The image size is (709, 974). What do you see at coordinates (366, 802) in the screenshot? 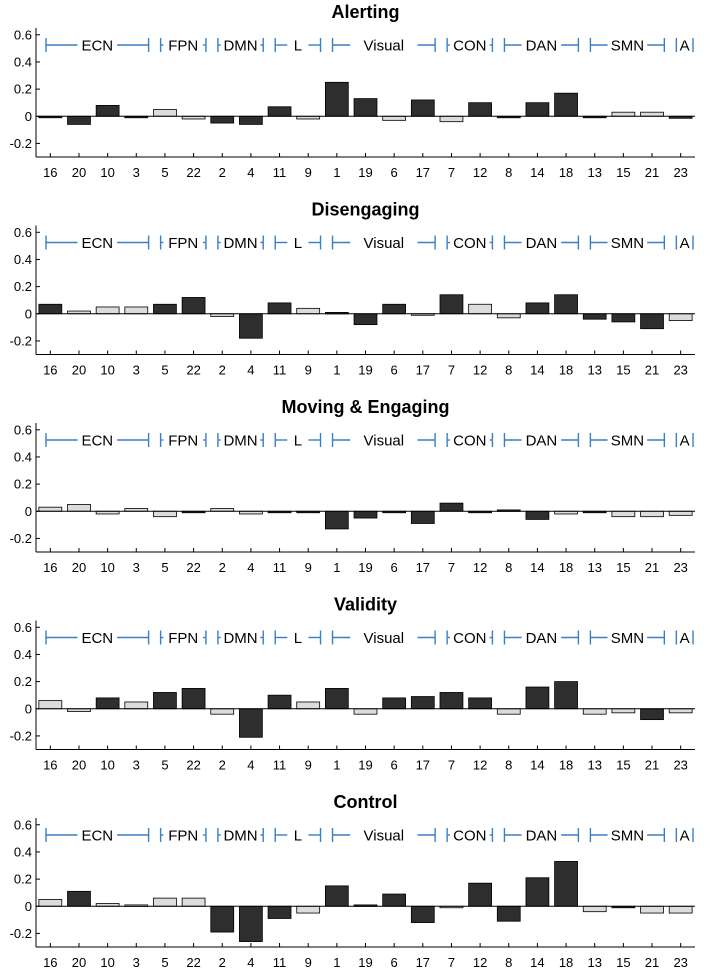
I see `chart-title: Control` at bounding box center [366, 802].